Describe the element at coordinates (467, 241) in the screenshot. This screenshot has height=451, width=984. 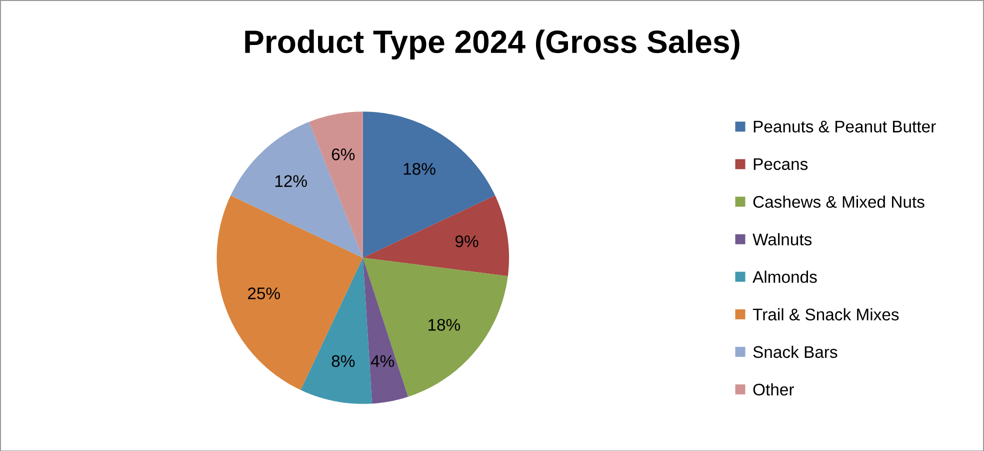
I see `data-label: 9%` at that location.